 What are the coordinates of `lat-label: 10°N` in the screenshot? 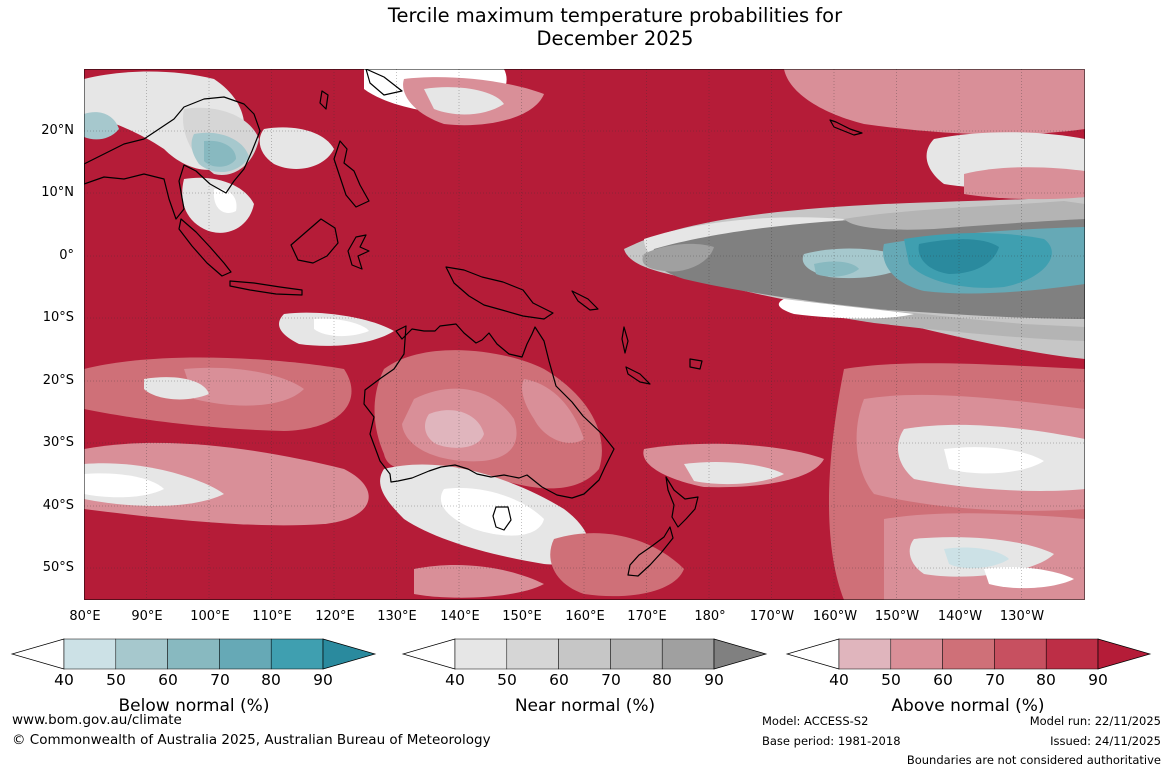 It's located at (57, 192).